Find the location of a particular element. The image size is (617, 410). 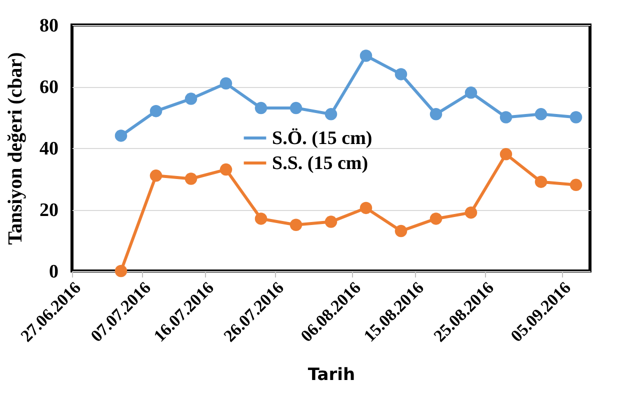

x-axis-title: Tarih is located at coordinates (332, 374).